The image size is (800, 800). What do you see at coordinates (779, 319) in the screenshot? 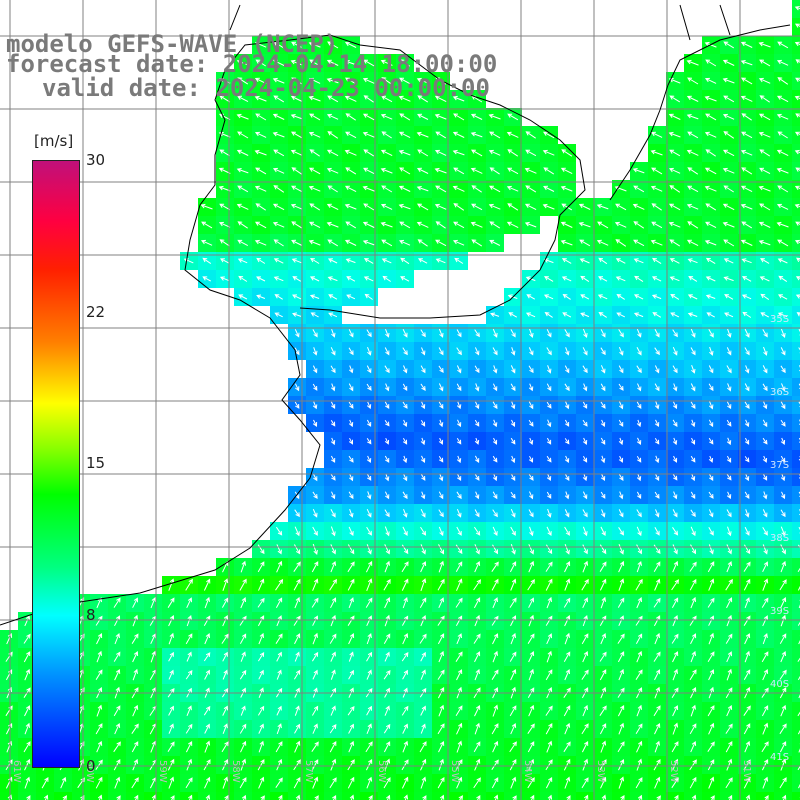
I see `latitude-label: 35S` at bounding box center [779, 319].